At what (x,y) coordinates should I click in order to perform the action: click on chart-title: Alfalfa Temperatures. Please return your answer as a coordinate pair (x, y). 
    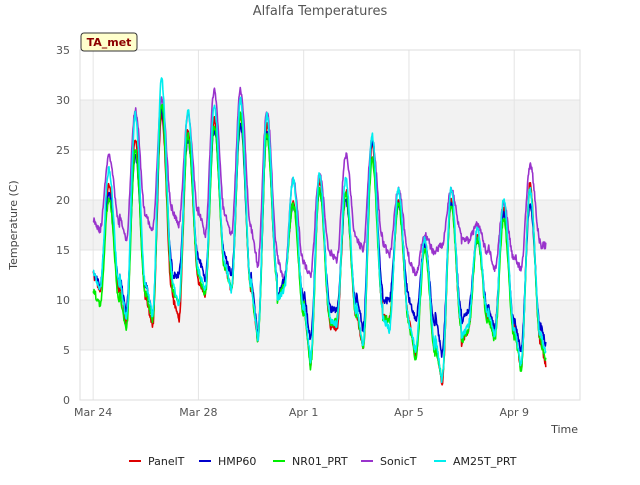
    Looking at the image, I should click on (320, 11).